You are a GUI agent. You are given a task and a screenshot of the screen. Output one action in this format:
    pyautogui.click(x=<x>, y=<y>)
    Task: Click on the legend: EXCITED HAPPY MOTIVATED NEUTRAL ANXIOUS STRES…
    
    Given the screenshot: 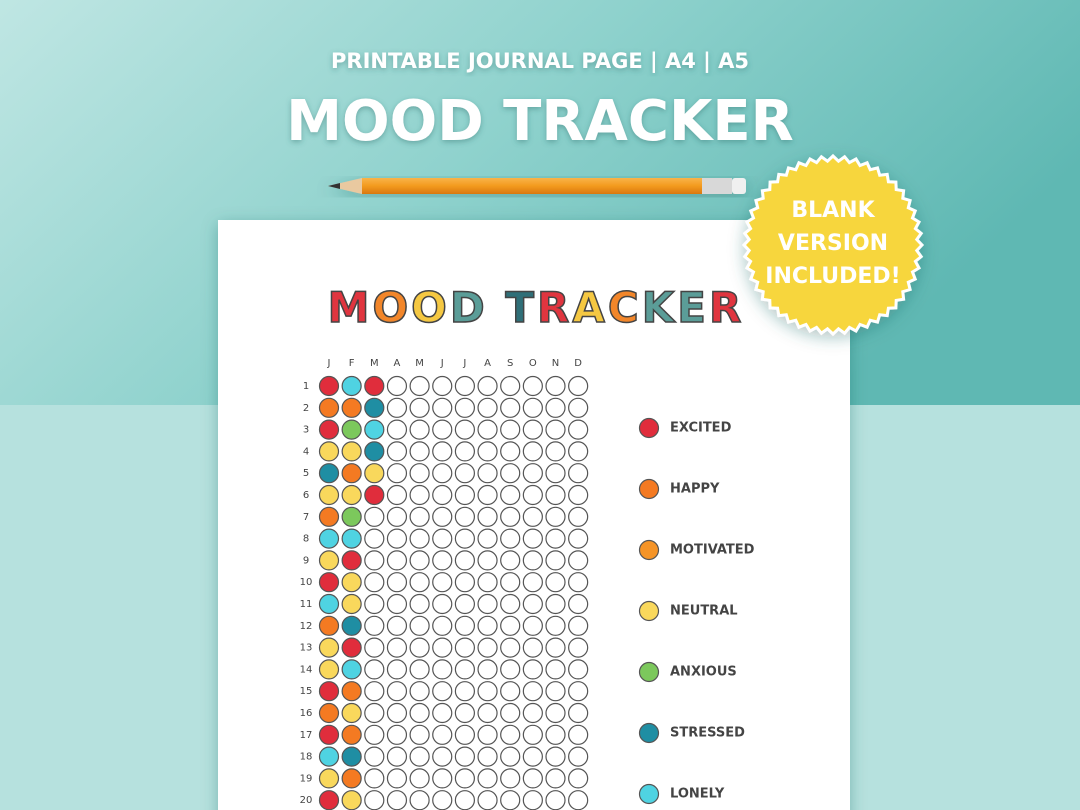 What is the action you would take?
    pyautogui.click(x=696, y=611)
    